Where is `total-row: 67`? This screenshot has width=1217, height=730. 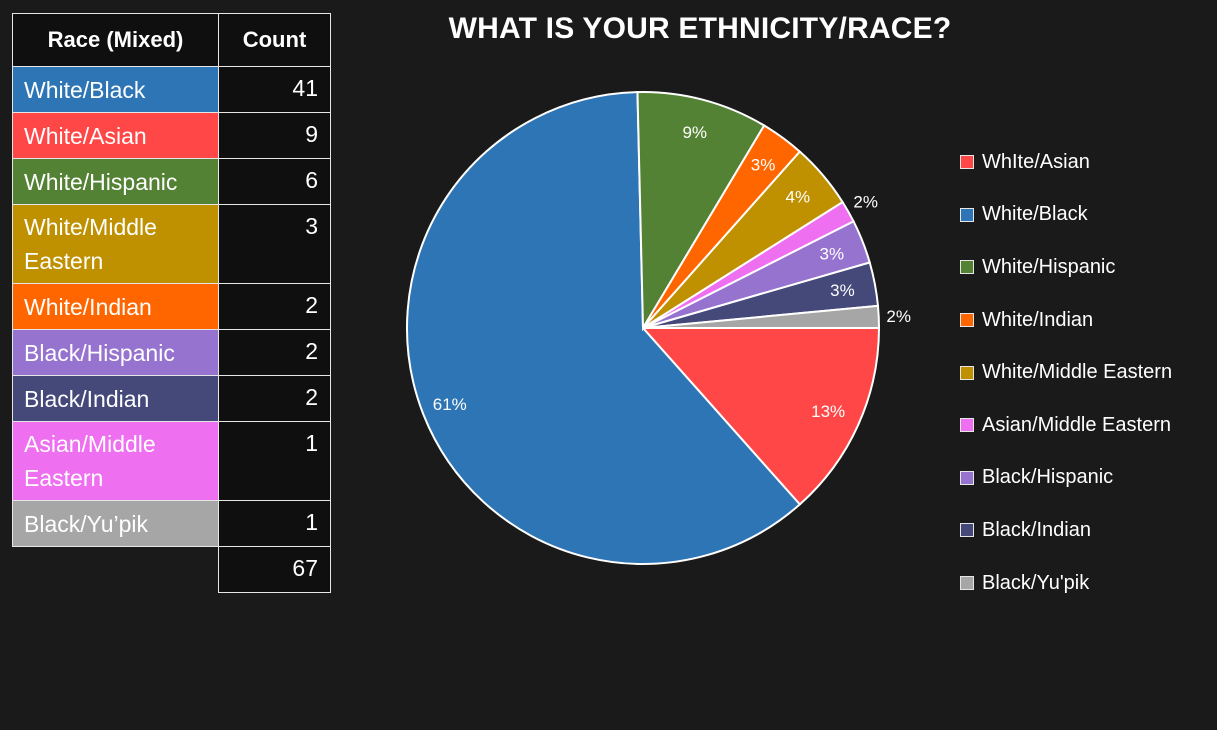
total-row: 67 is located at coordinates (172, 569).